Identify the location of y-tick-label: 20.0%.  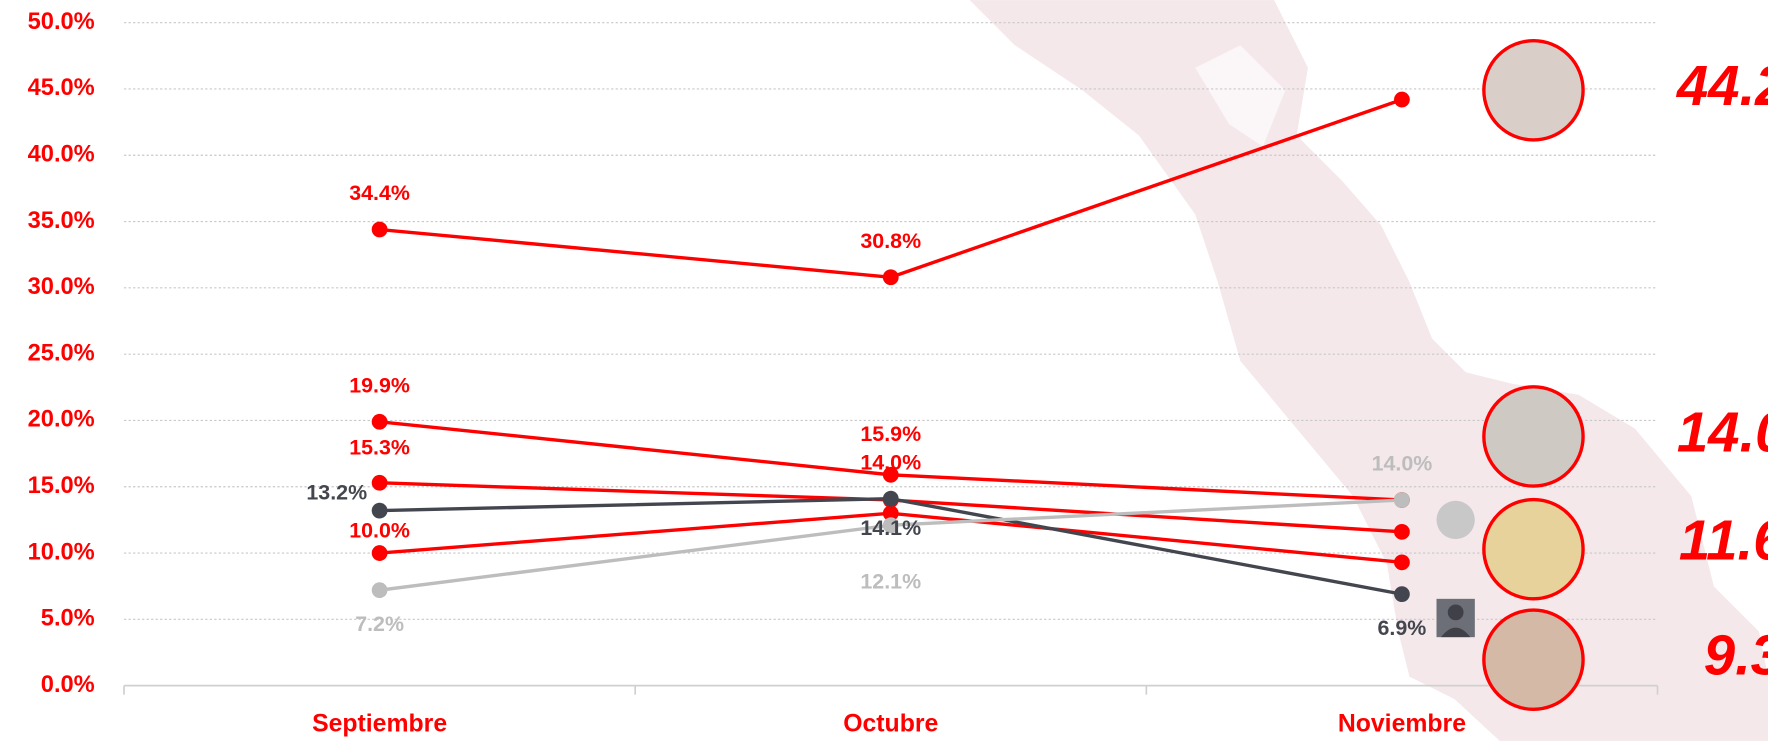
(61, 420).